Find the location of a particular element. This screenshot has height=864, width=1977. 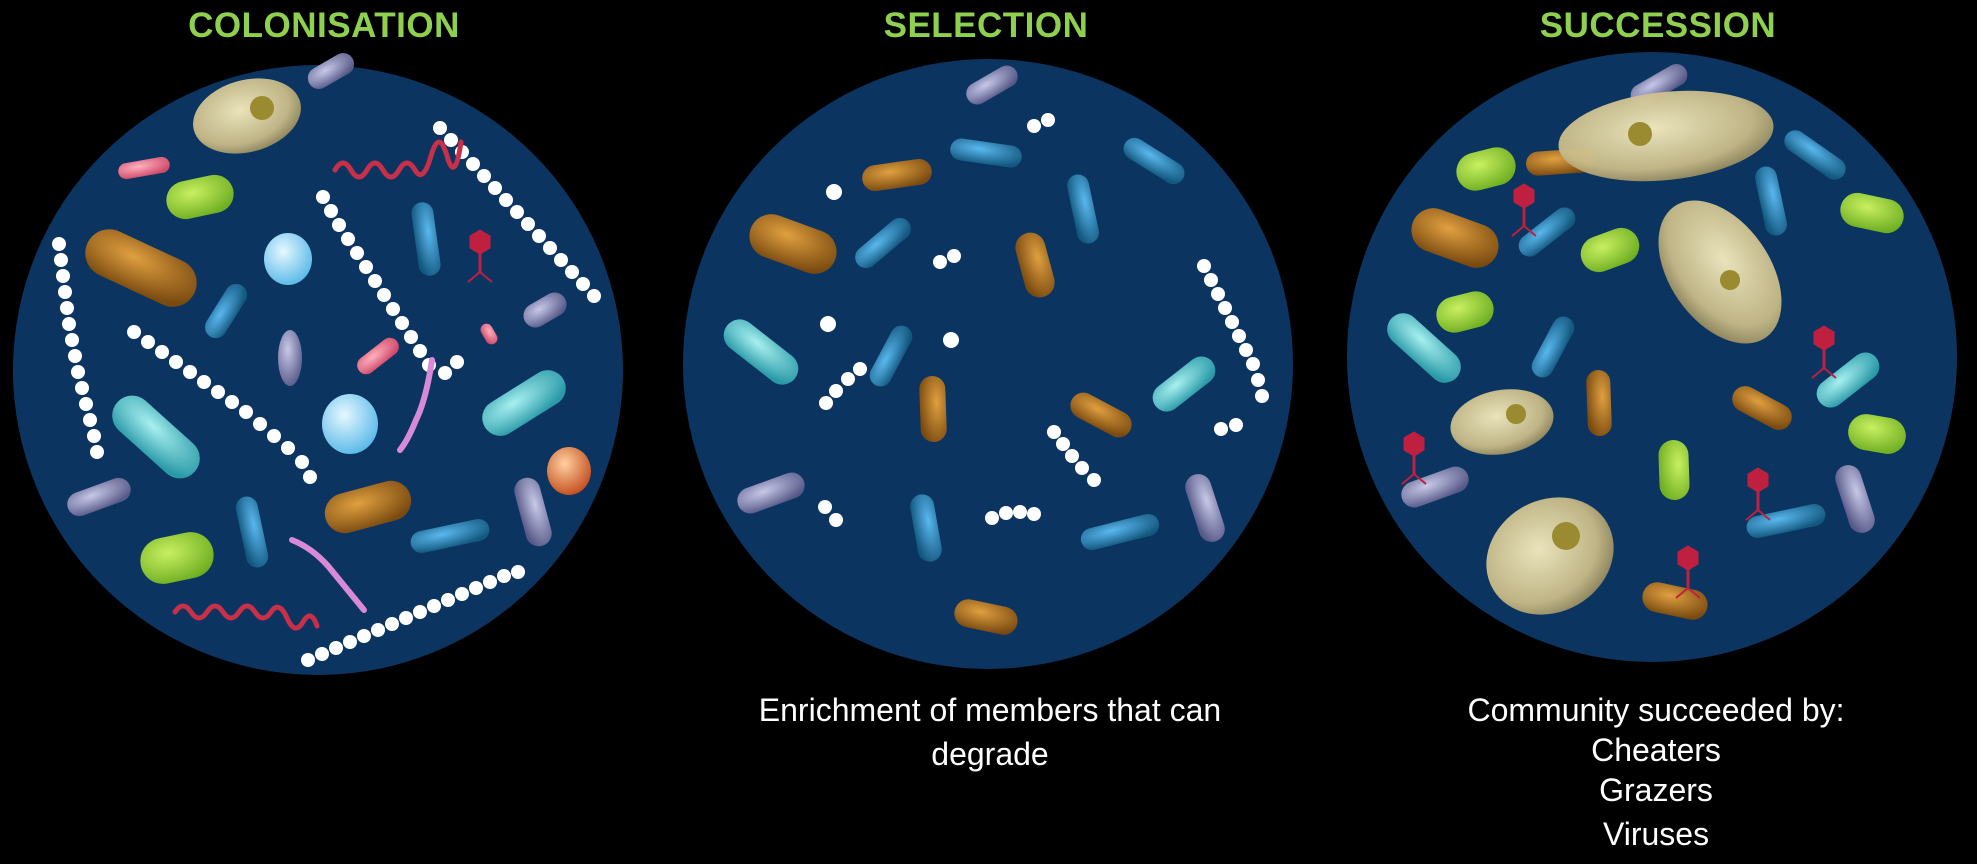

caption-line: degrade is located at coordinates (990, 754).